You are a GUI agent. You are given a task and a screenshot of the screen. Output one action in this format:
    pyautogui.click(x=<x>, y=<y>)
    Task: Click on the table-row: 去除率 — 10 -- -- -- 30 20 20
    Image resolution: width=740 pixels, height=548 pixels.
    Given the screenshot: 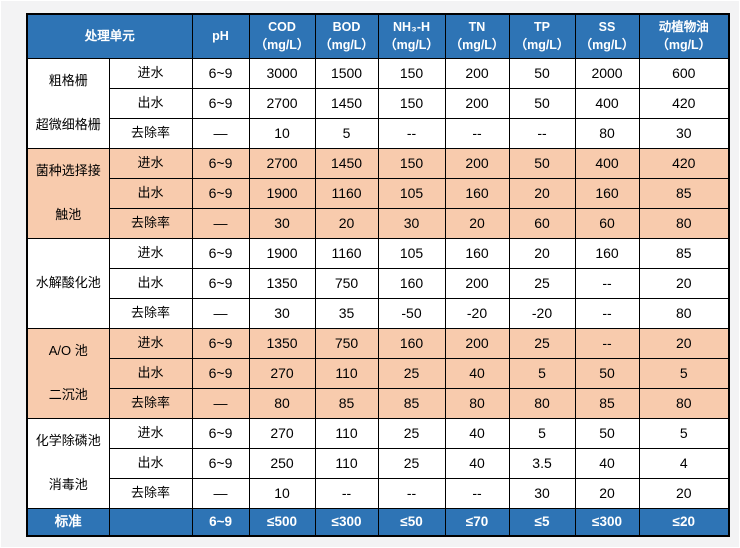 What is the action you would take?
    pyautogui.click(x=378, y=493)
    